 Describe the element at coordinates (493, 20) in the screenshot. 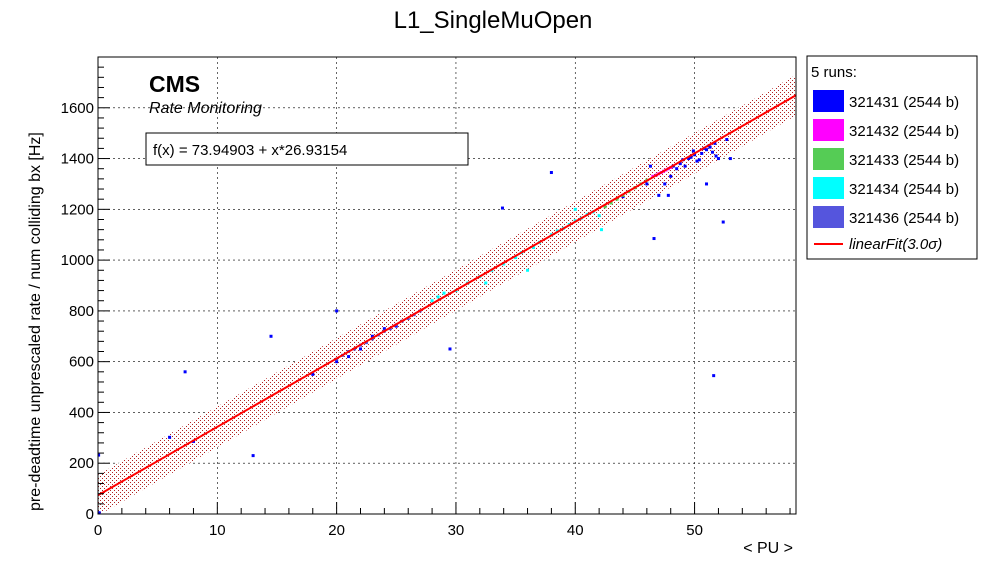

I see `chart-title: L1_SingleMuOpen` at that location.